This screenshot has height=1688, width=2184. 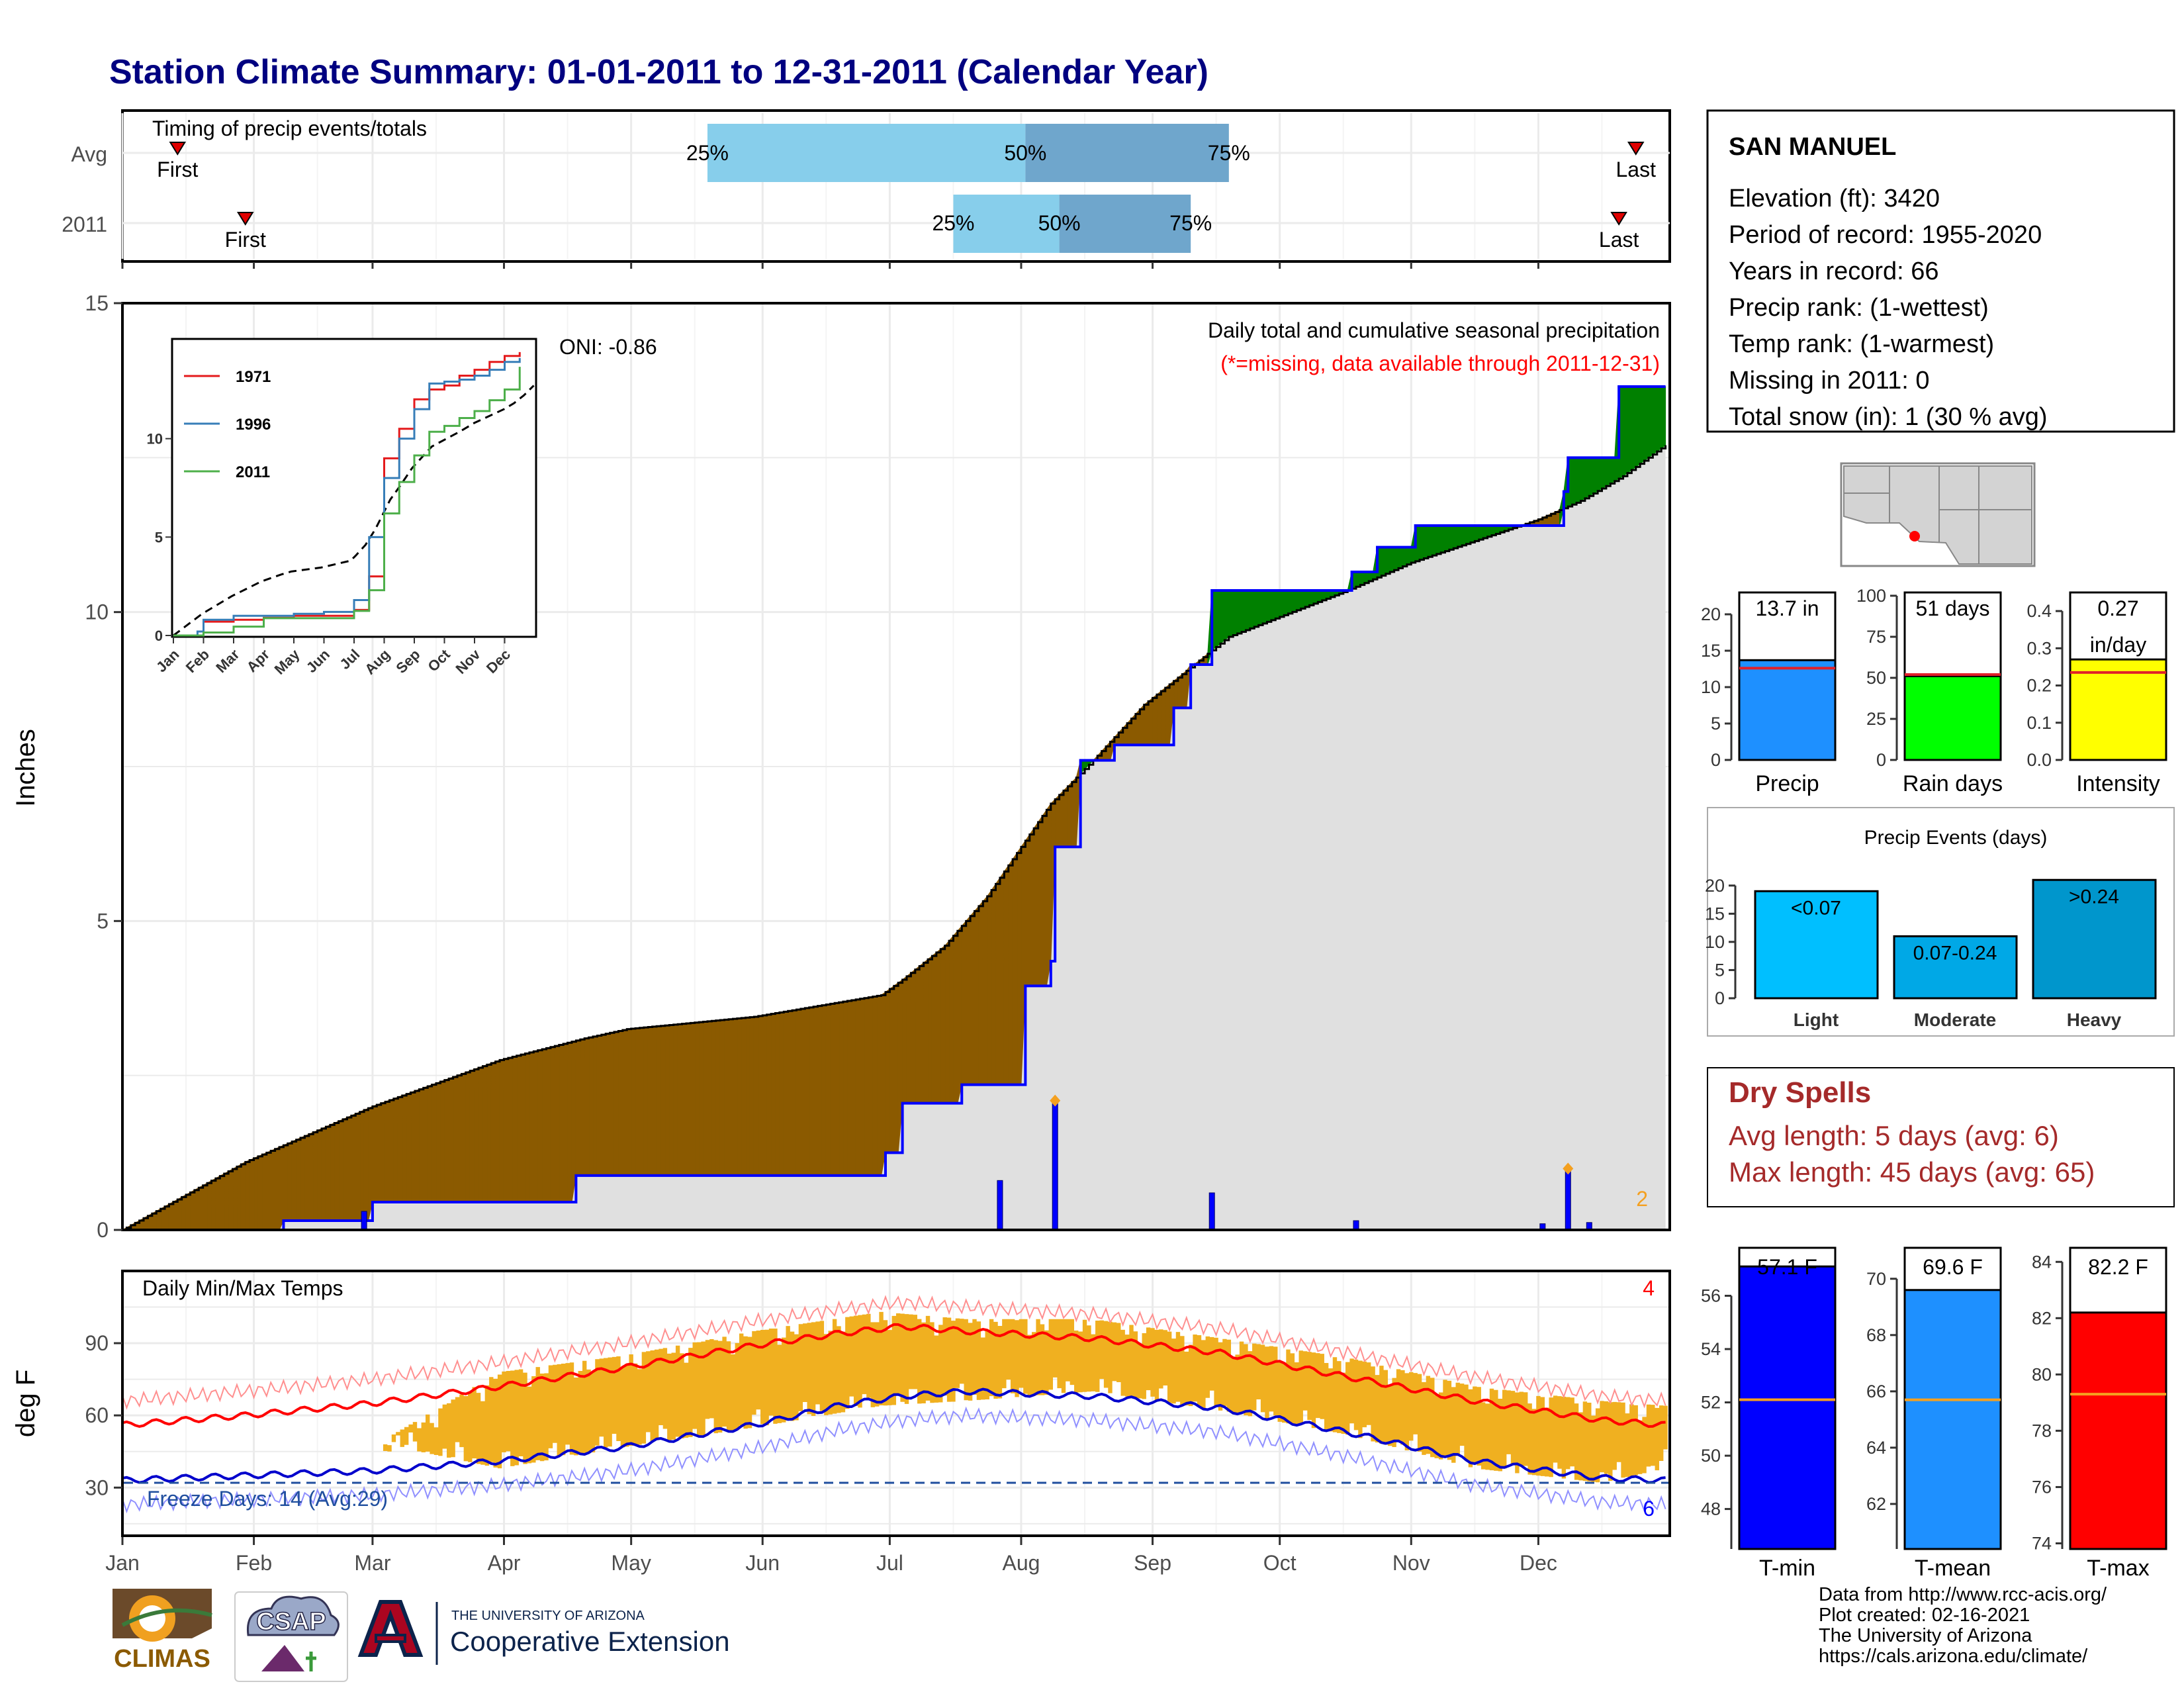 What do you see at coordinates (1711, 1456) in the screenshot?
I see `temp-summary-ytick-label: 50` at bounding box center [1711, 1456].